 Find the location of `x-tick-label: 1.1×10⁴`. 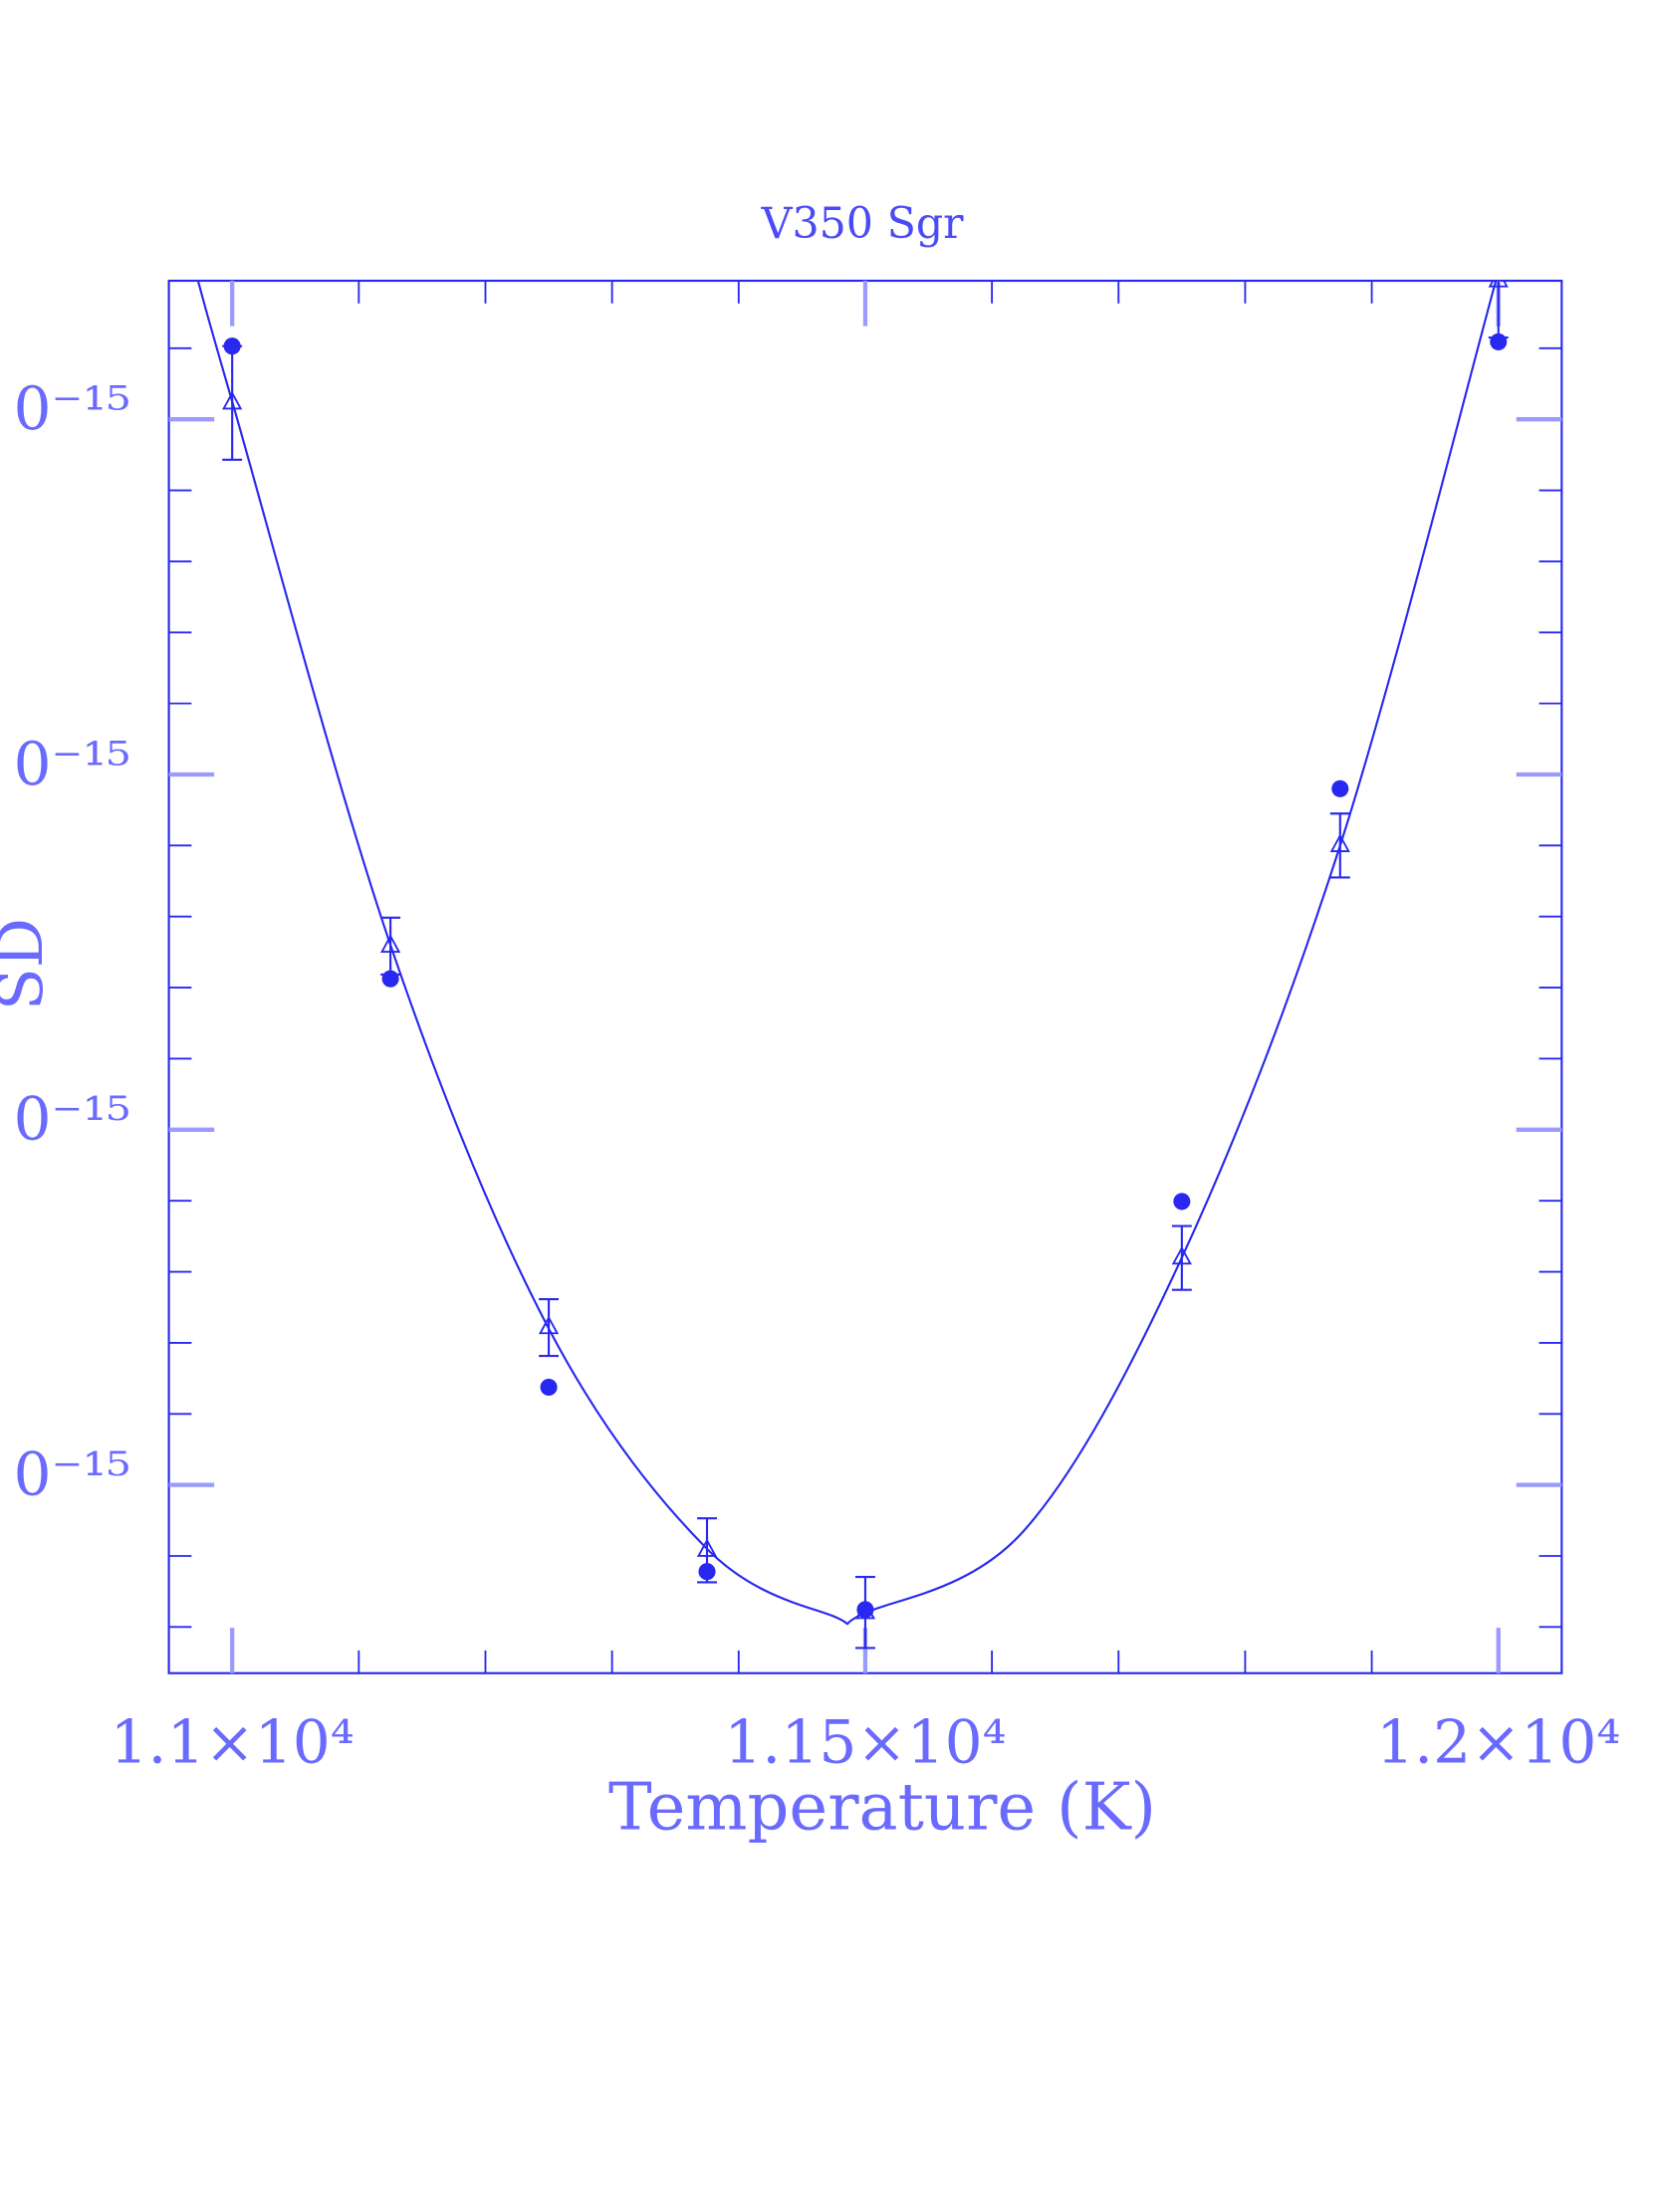

x-tick-label: 1.1×10⁴ is located at coordinates (233, 1742).